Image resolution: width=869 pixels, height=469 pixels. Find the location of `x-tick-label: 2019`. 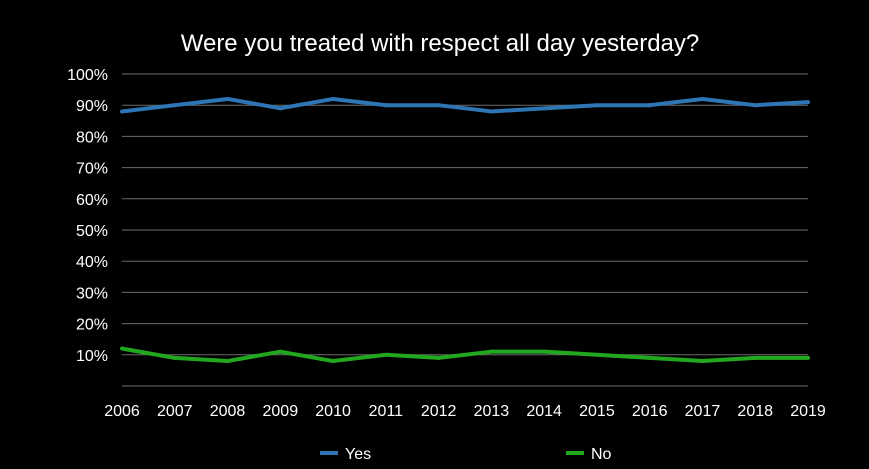

x-tick-label: 2019 is located at coordinates (808, 411).